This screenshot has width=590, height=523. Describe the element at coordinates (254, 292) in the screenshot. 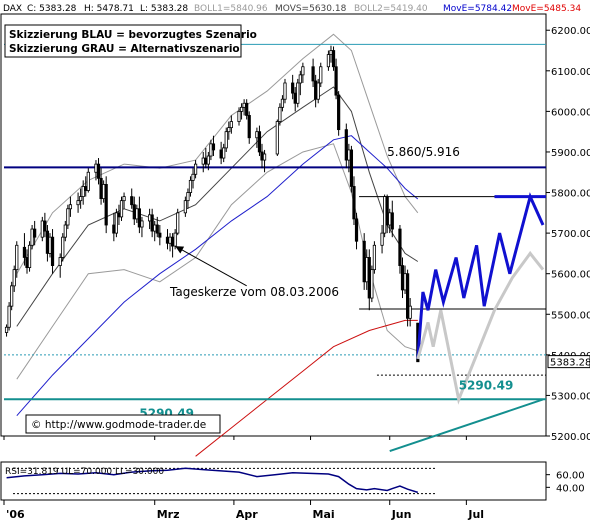

I see `annotation-label: Tageskerze vom 08.03.2006` at that location.